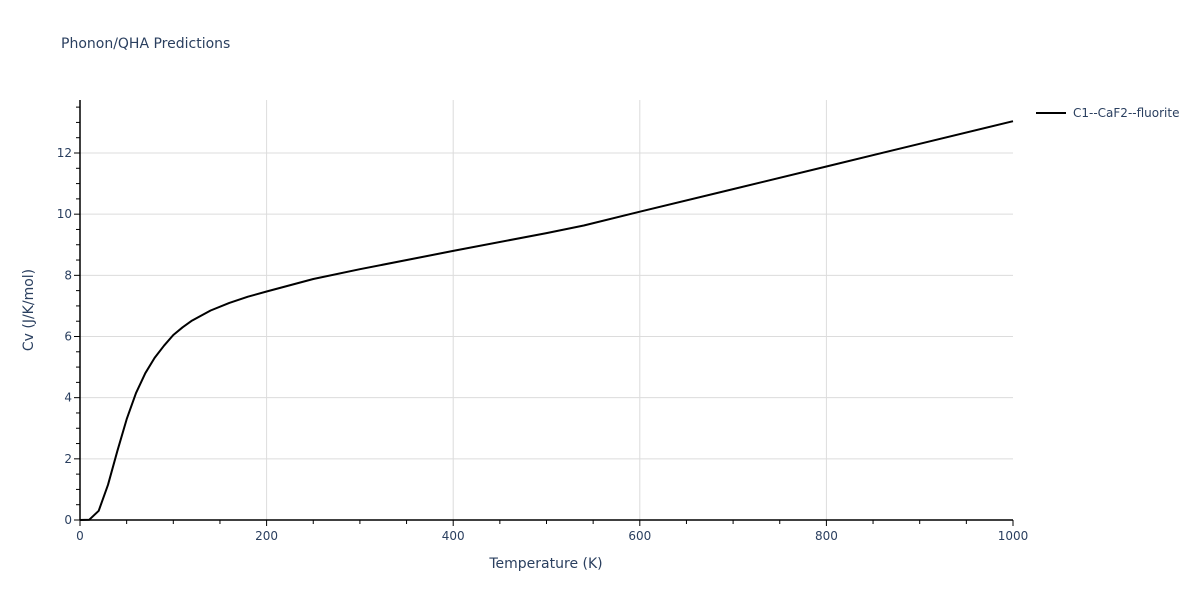 The image size is (1200, 600). I want to click on x-axis-label: Temperature (K), so click(545, 564).